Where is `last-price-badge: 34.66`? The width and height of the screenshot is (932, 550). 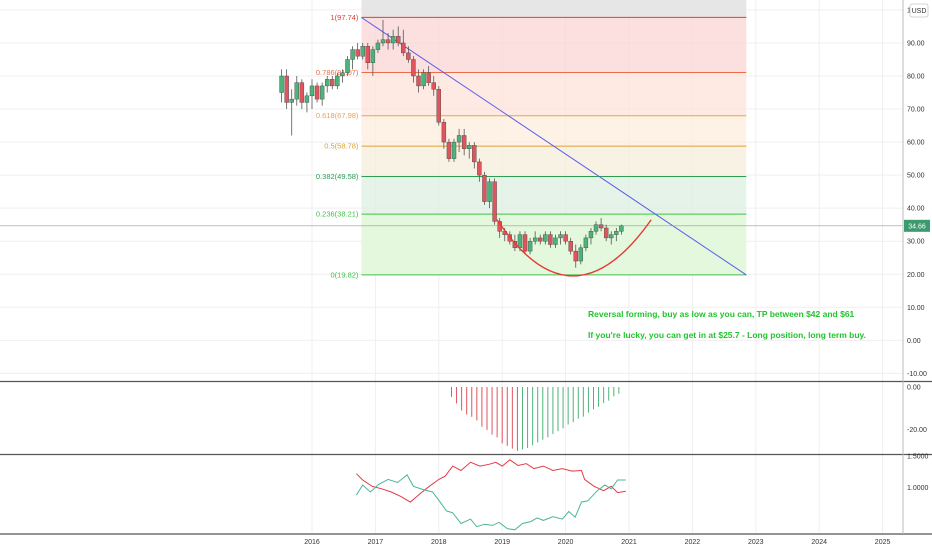 last-price-badge: 34.66 is located at coordinates (917, 225).